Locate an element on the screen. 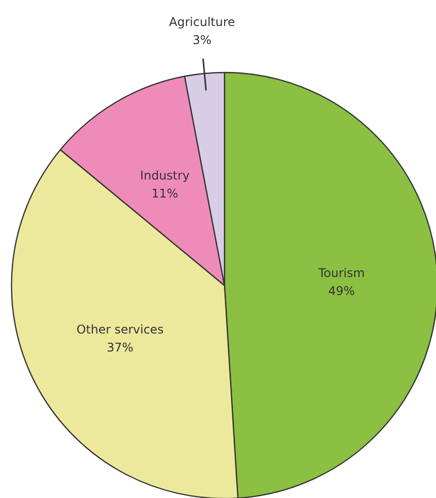 The width and height of the screenshot is (436, 498). slice-label: Other services is located at coordinates (120, 329).